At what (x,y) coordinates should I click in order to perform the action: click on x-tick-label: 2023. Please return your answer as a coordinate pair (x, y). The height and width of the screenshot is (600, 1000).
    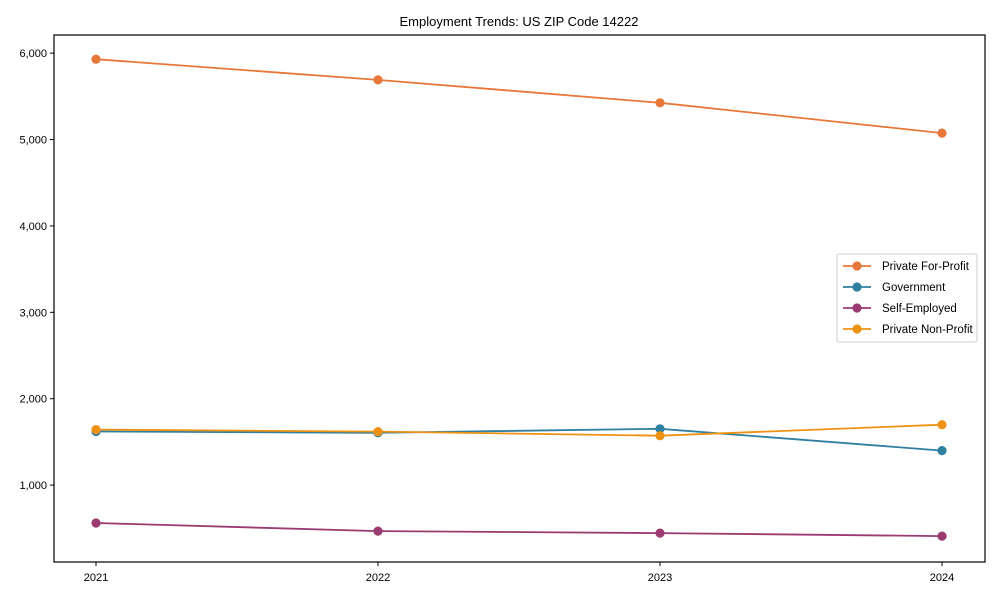
    Looking at the image, I should click on (660, 578).